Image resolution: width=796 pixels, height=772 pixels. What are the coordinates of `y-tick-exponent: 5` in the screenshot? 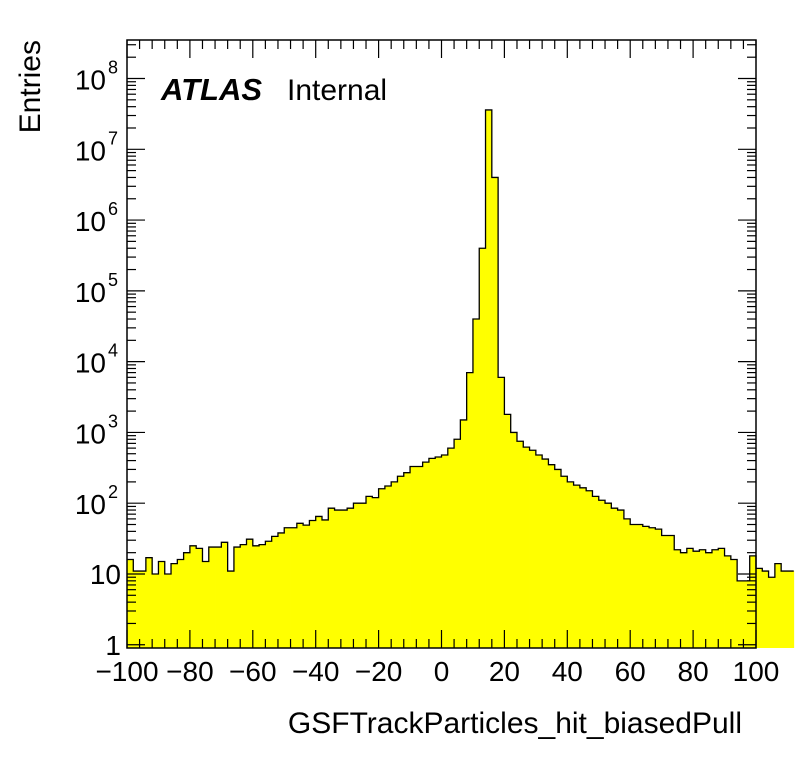 It's located at (113, 280).